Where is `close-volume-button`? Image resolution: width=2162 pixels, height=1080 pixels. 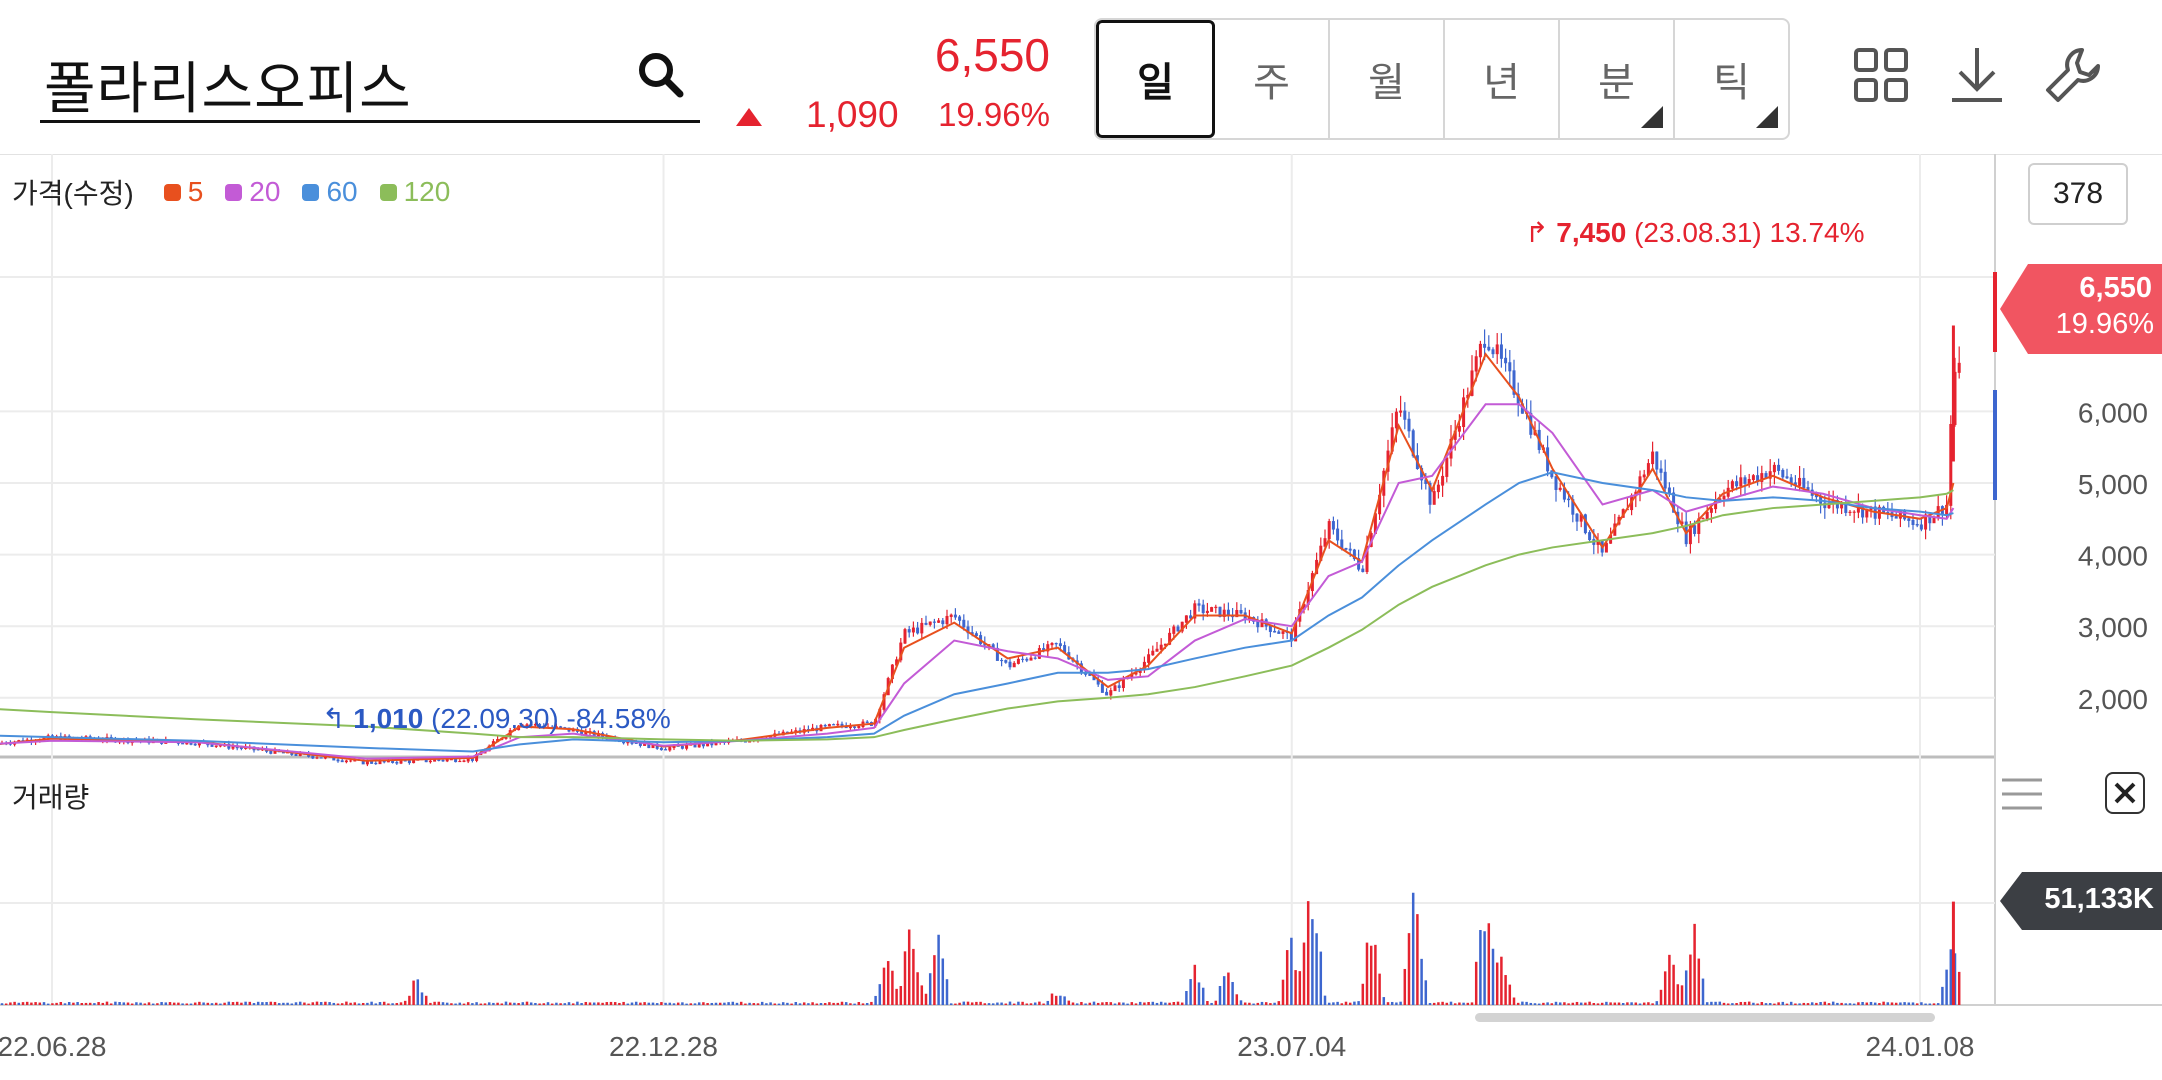 close-volume-button is located at coordinates (2125, 793).